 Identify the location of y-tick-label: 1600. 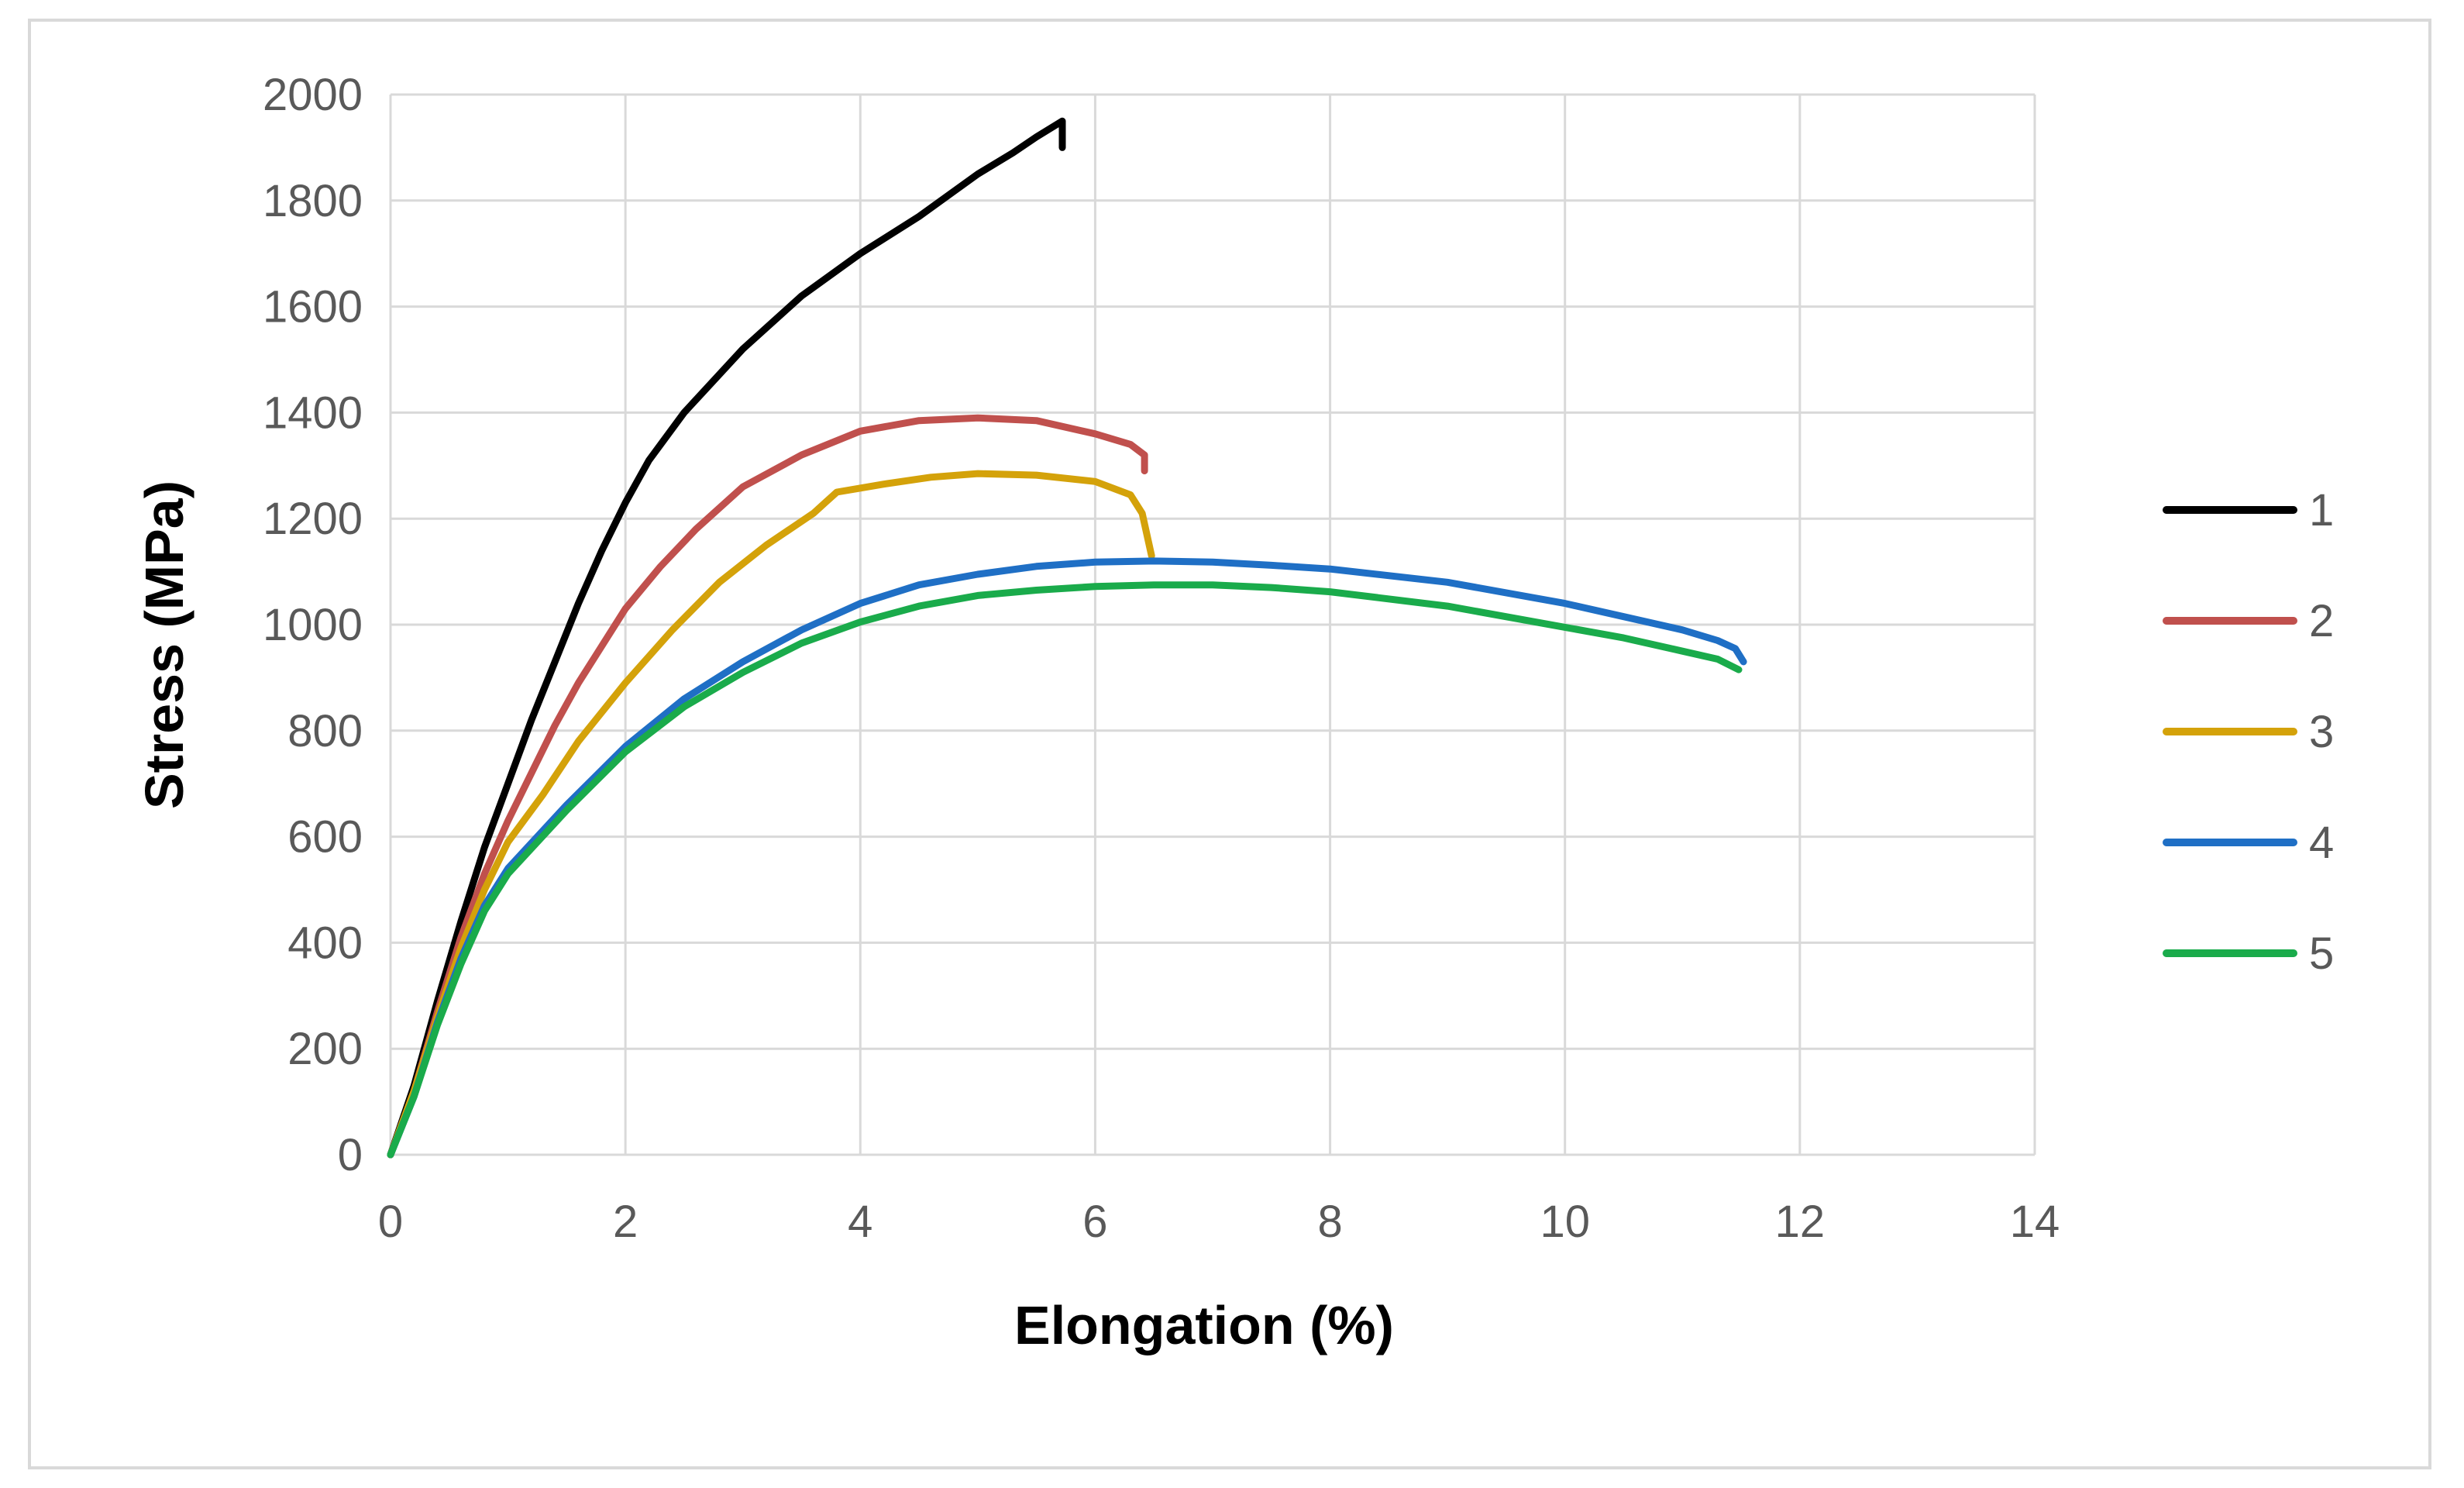
(313, 307).